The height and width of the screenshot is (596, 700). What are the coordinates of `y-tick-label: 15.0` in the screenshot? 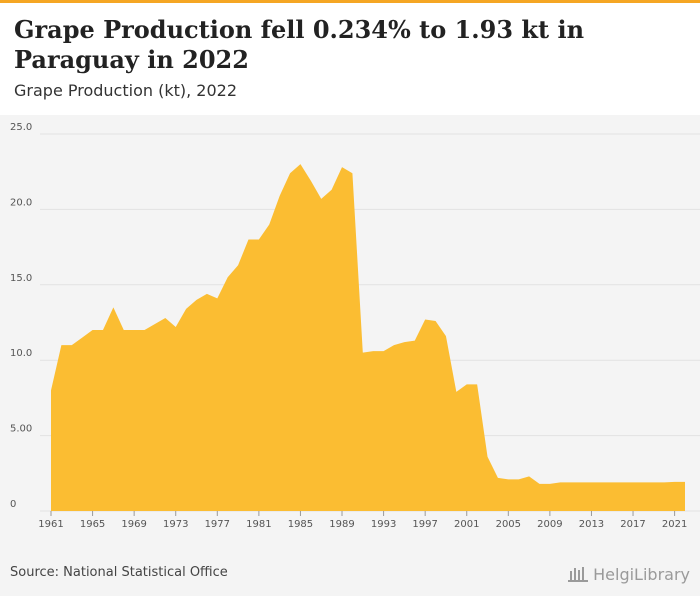 It's located at (21, 278).